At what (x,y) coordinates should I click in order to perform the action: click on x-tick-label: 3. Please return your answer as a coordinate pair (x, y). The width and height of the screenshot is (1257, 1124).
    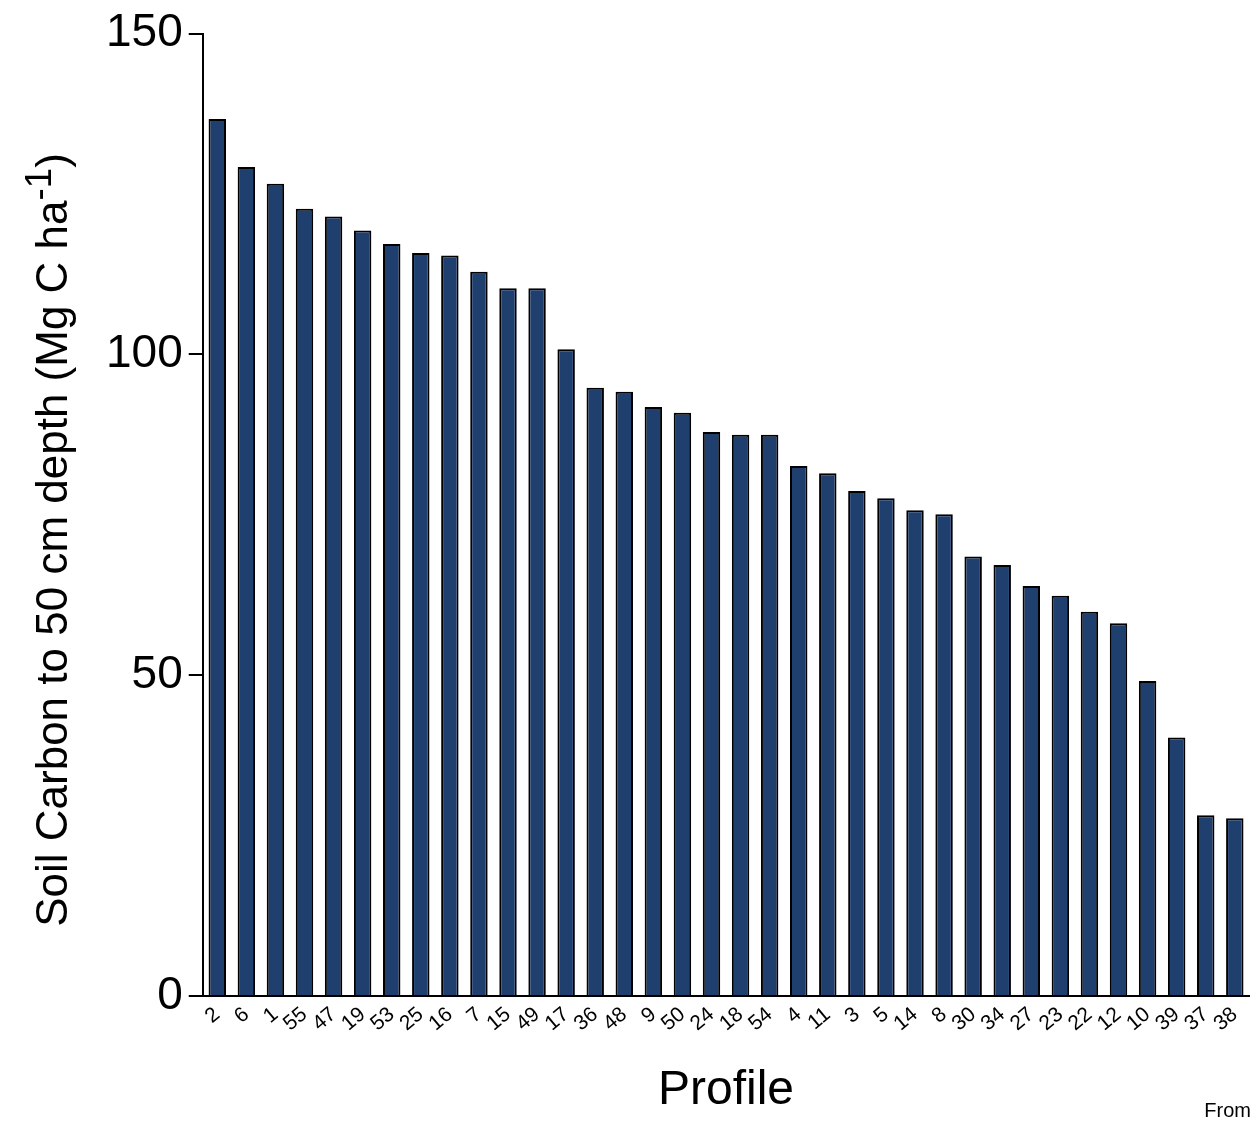
    Looking at the image, I should click on (851, 1014).